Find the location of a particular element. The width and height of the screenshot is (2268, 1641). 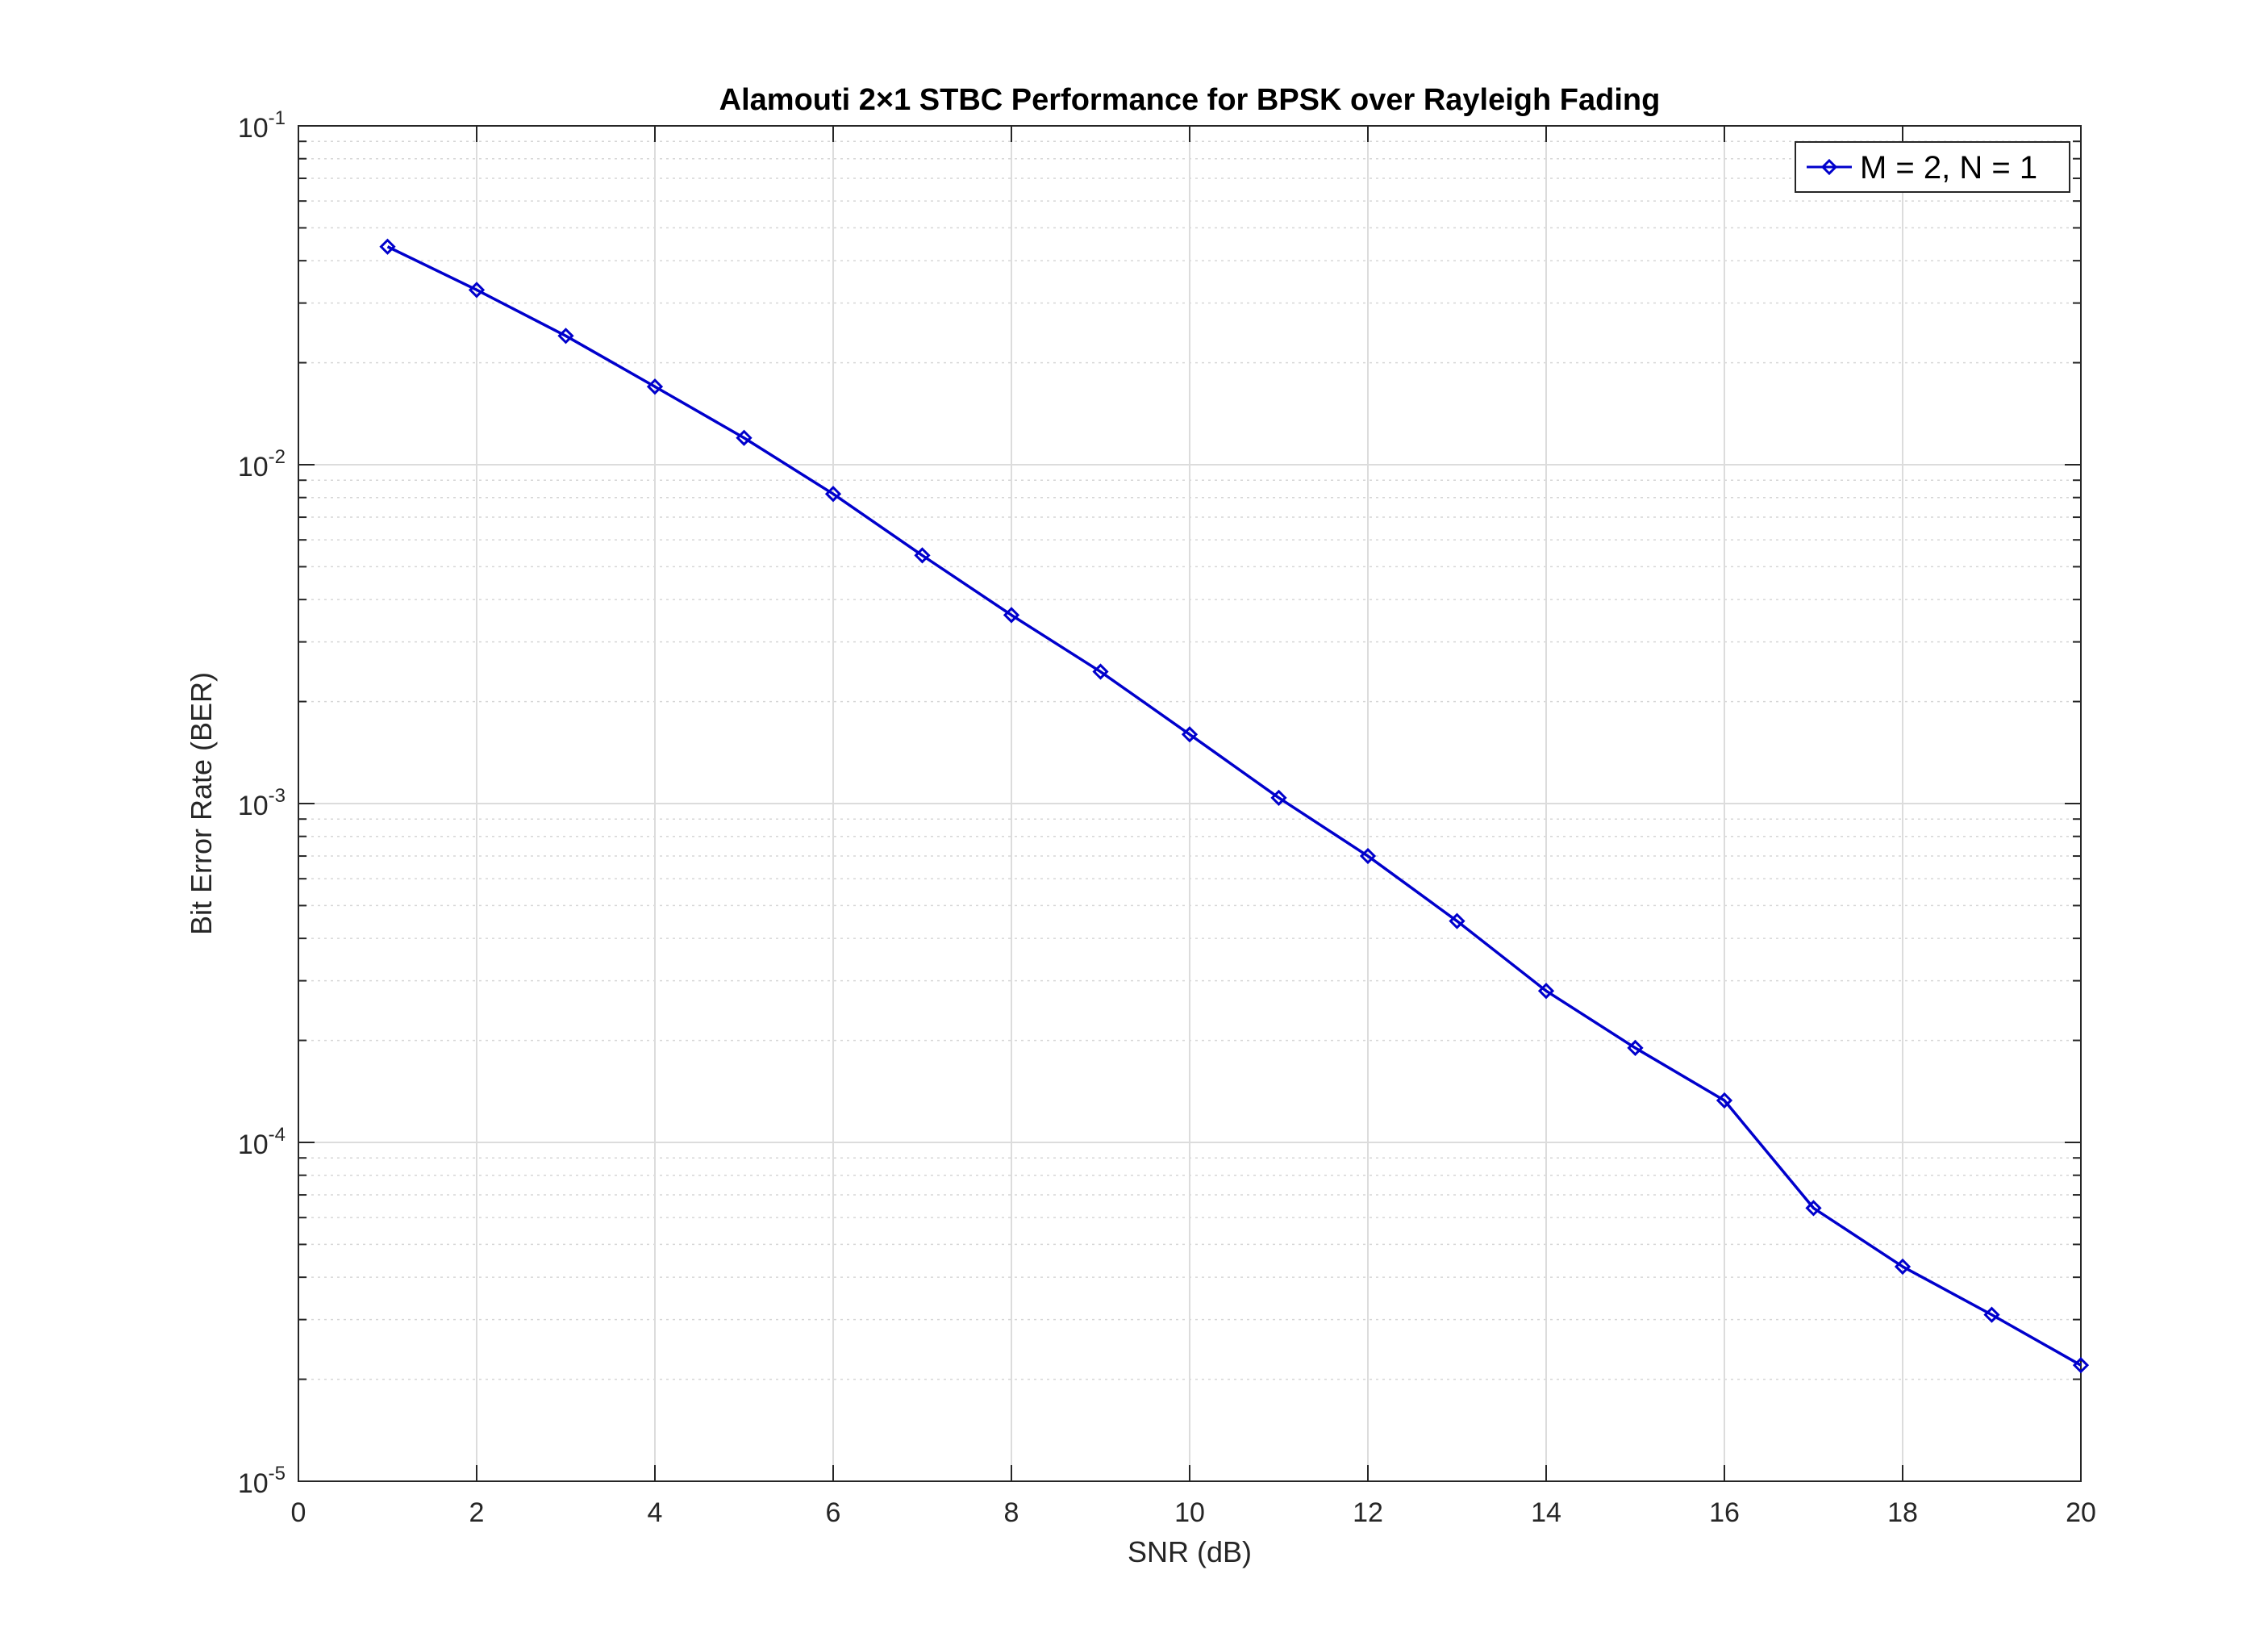

legend-marker-diamond is located at coordinates (1829, 167).